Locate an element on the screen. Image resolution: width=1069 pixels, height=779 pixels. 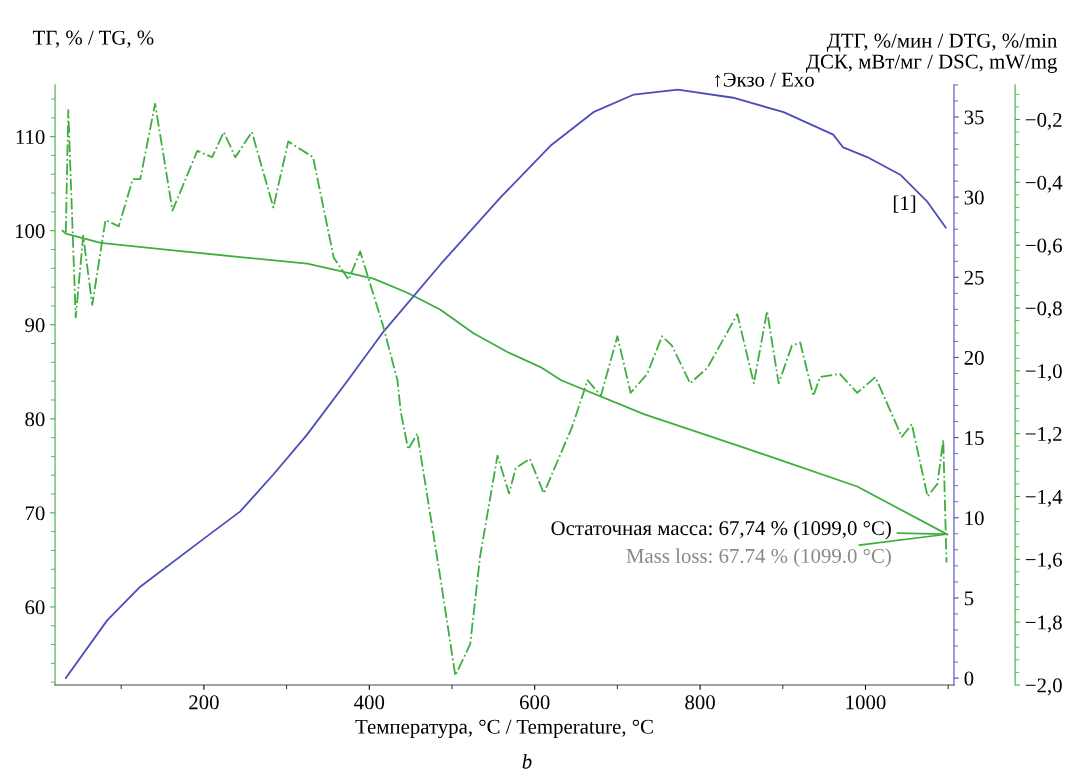
x-tick-label: 400 is located at coordinates (369, 702).